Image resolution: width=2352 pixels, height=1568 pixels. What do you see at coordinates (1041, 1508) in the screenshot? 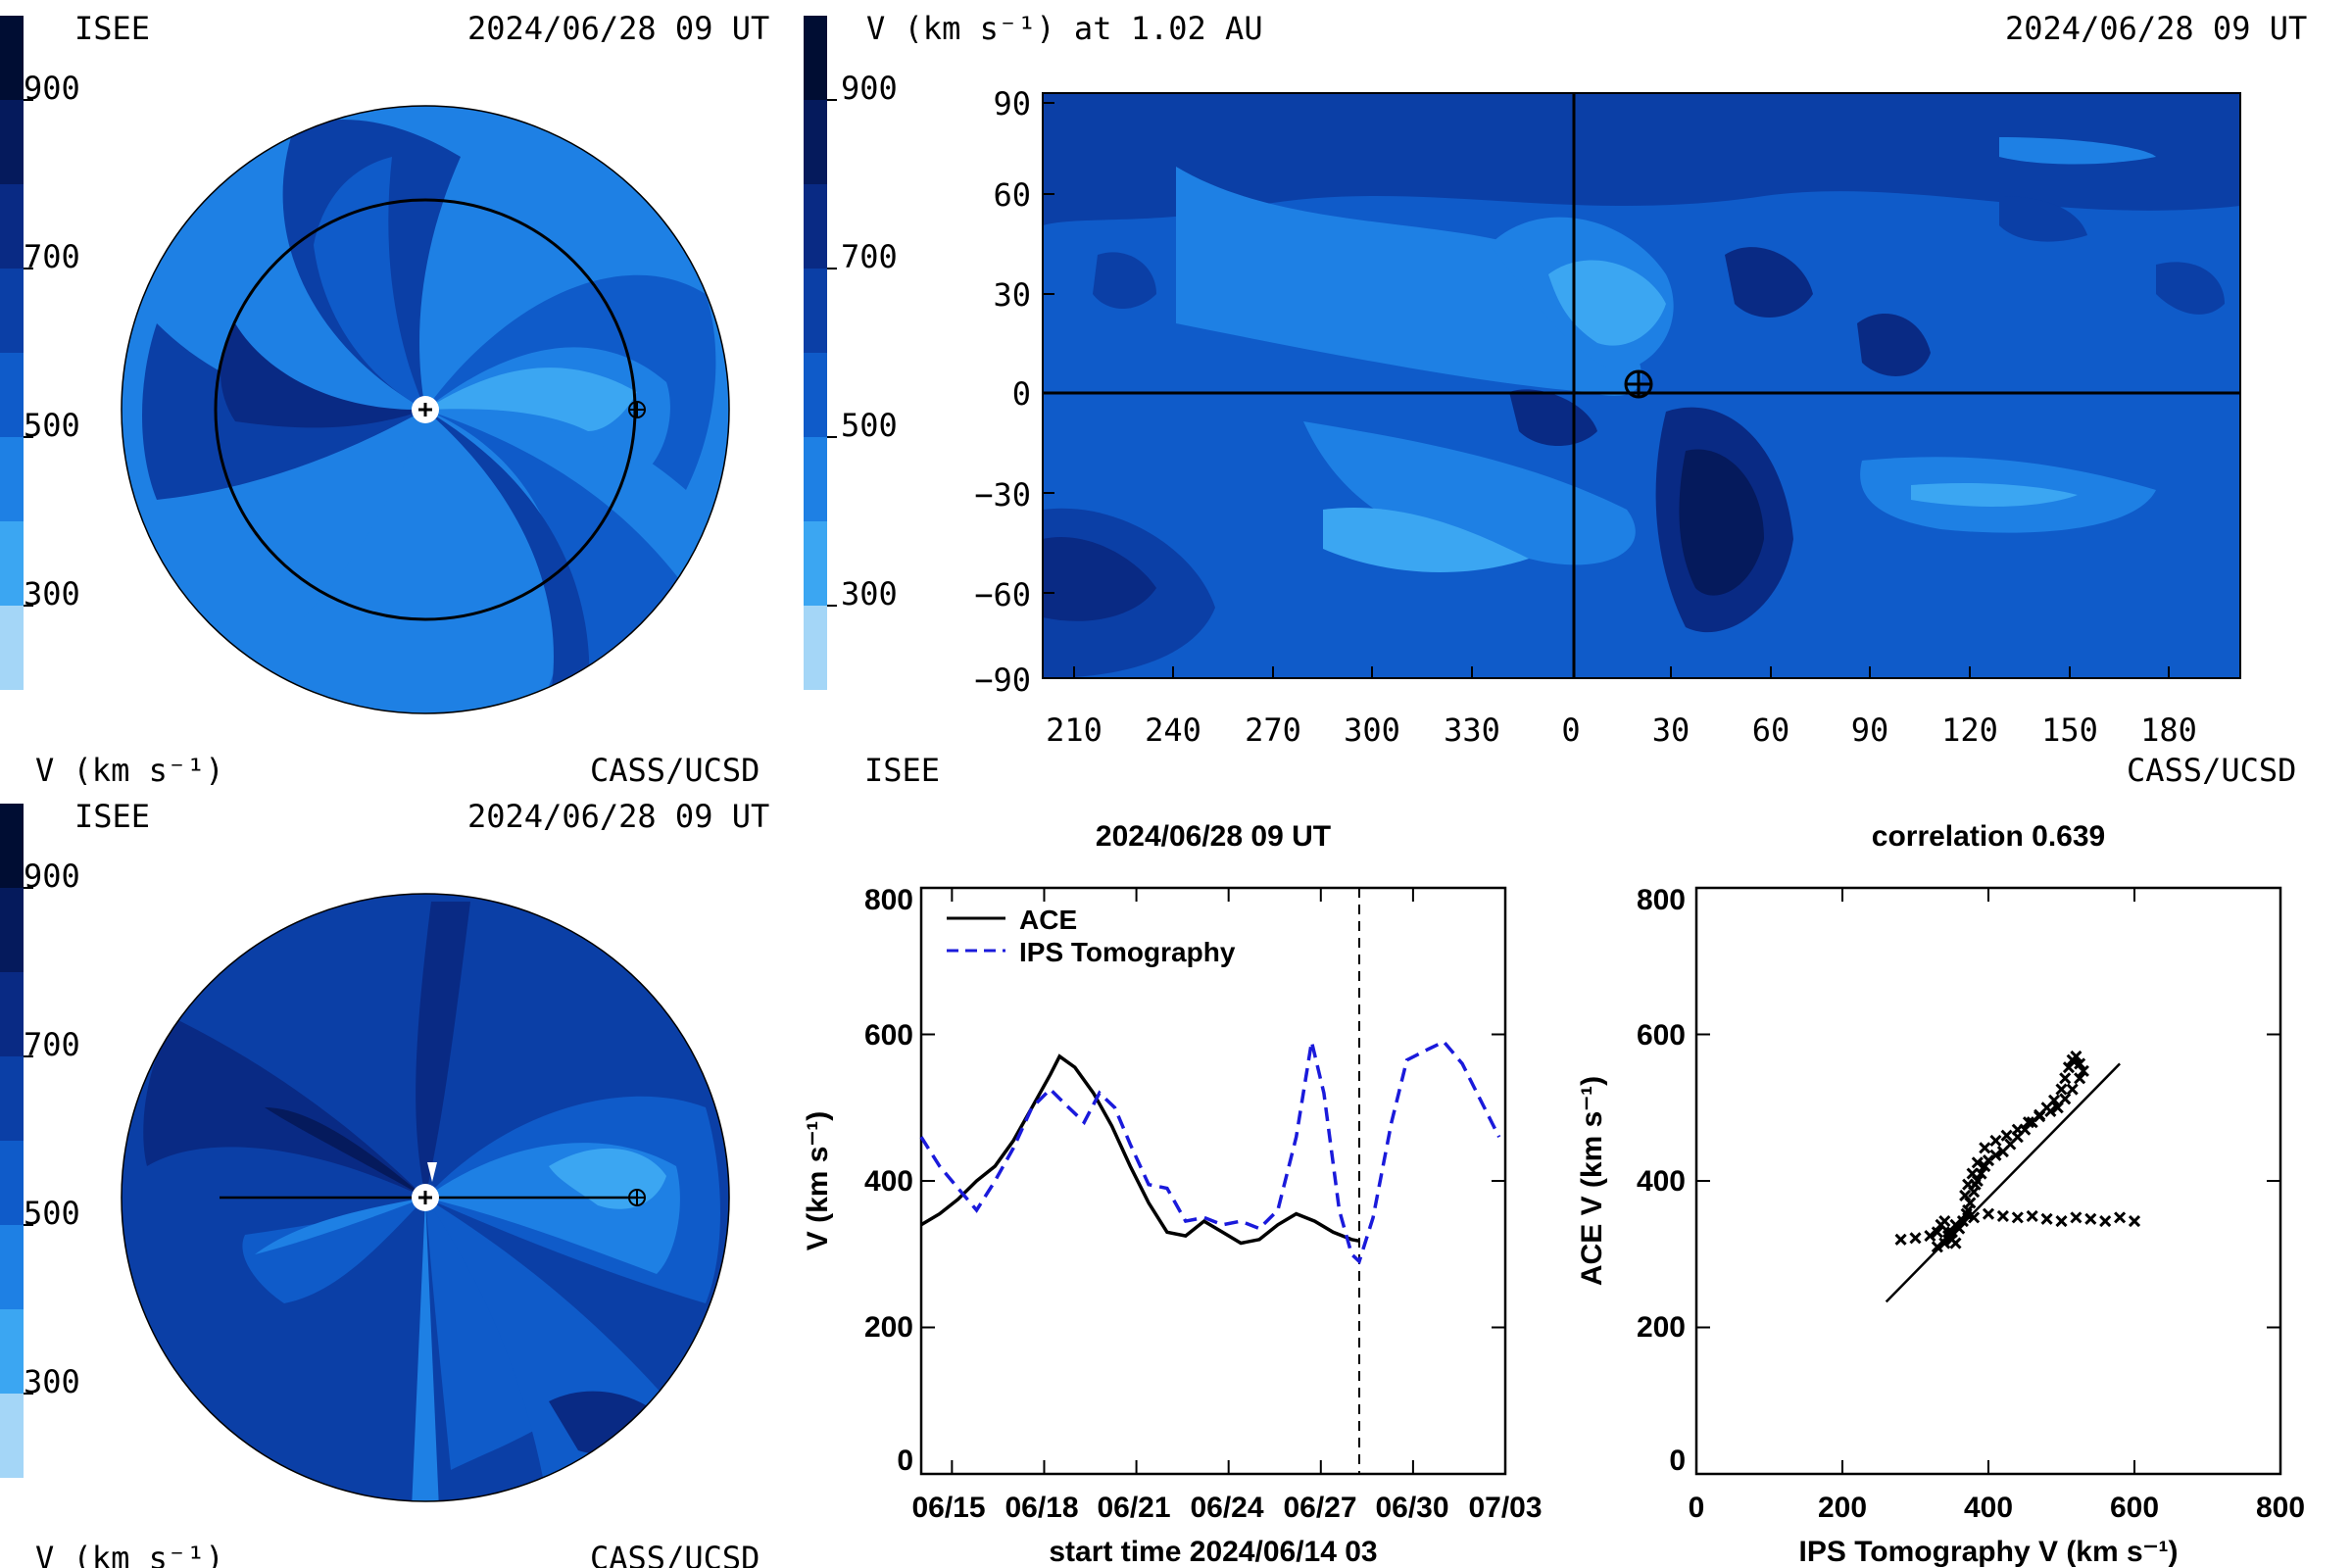
I see `x-tick-label: 06/18` at bounding box center [1041, 1508].